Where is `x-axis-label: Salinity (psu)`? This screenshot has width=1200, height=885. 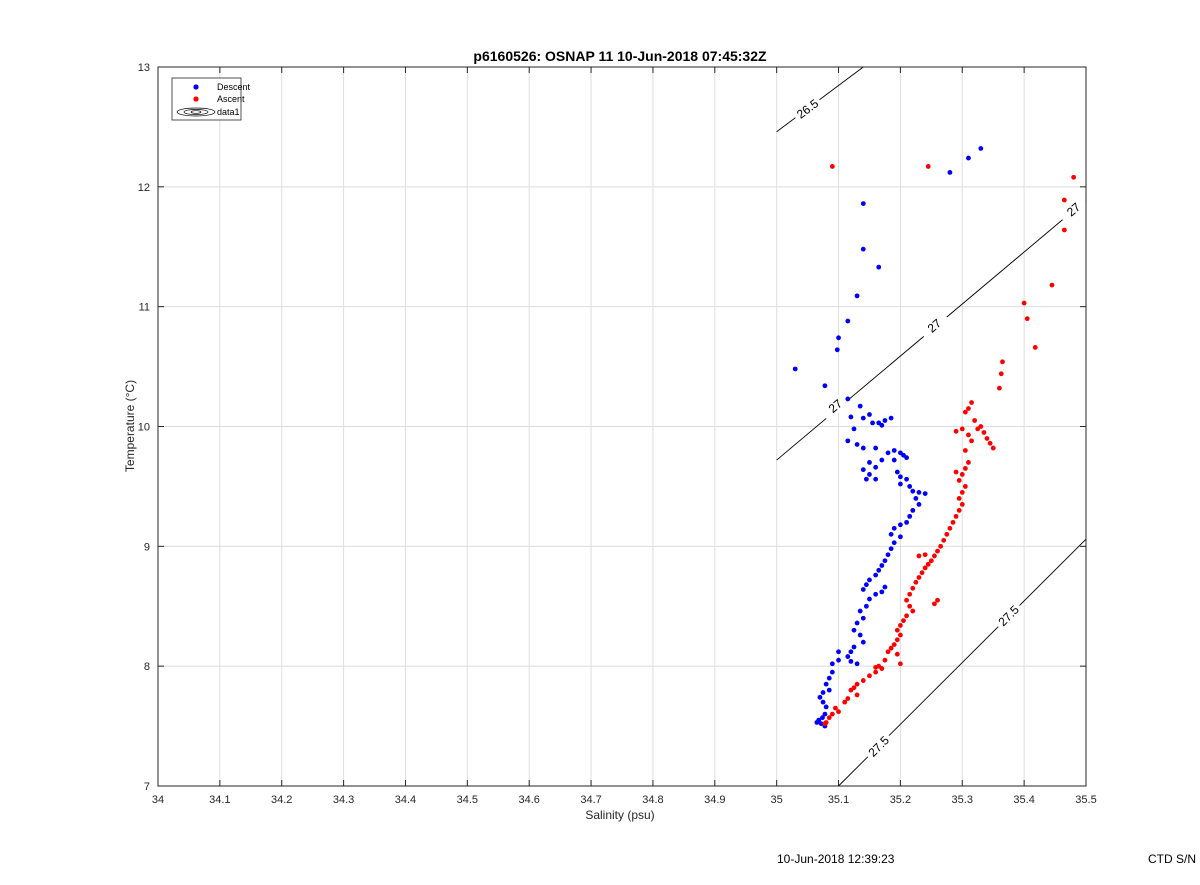 x-axis-label: Salinity (psu) is located at coordinates (619, 815).